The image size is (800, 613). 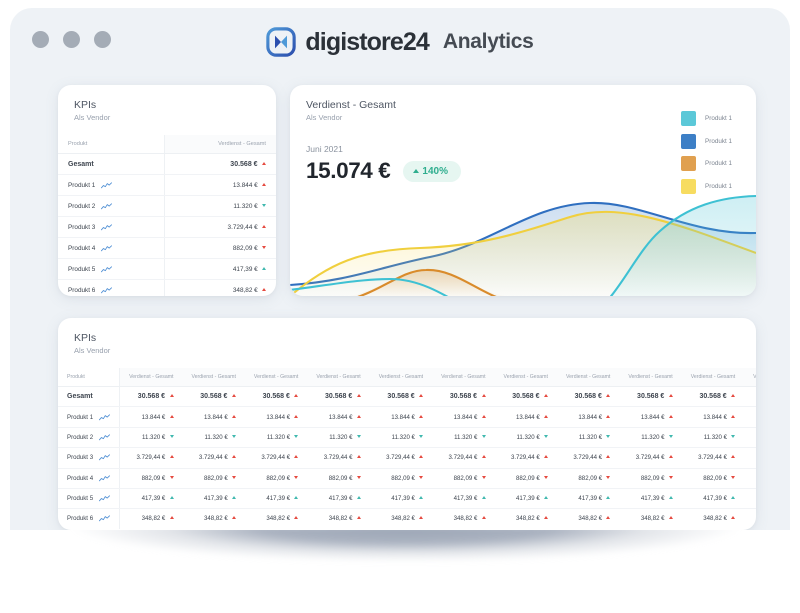 I want to click on table-row: Produkt 3 3.729,44 €, so click(x=167, y=227).